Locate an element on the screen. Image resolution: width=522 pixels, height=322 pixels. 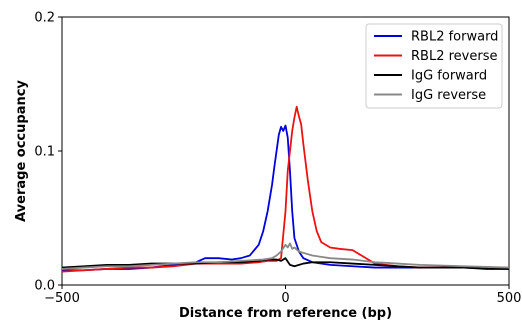
legend-label: IgG reverse is located at coordinates (448, 95).